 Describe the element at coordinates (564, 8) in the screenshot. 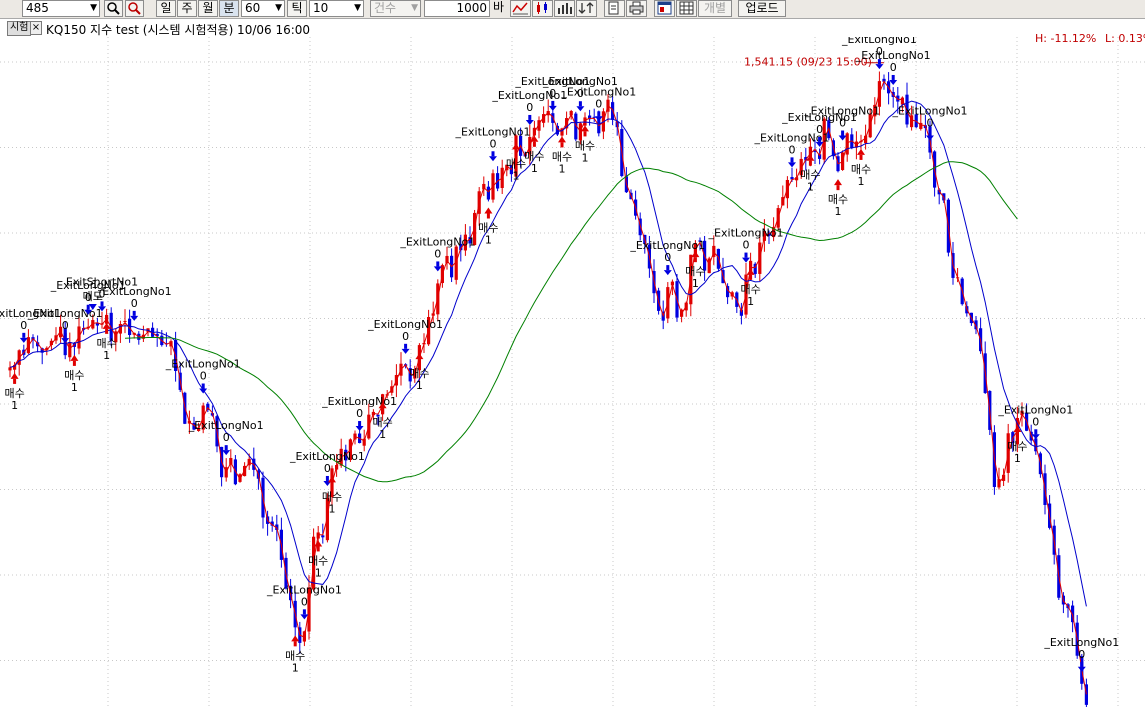

I see `bar-chart-button` at that location.